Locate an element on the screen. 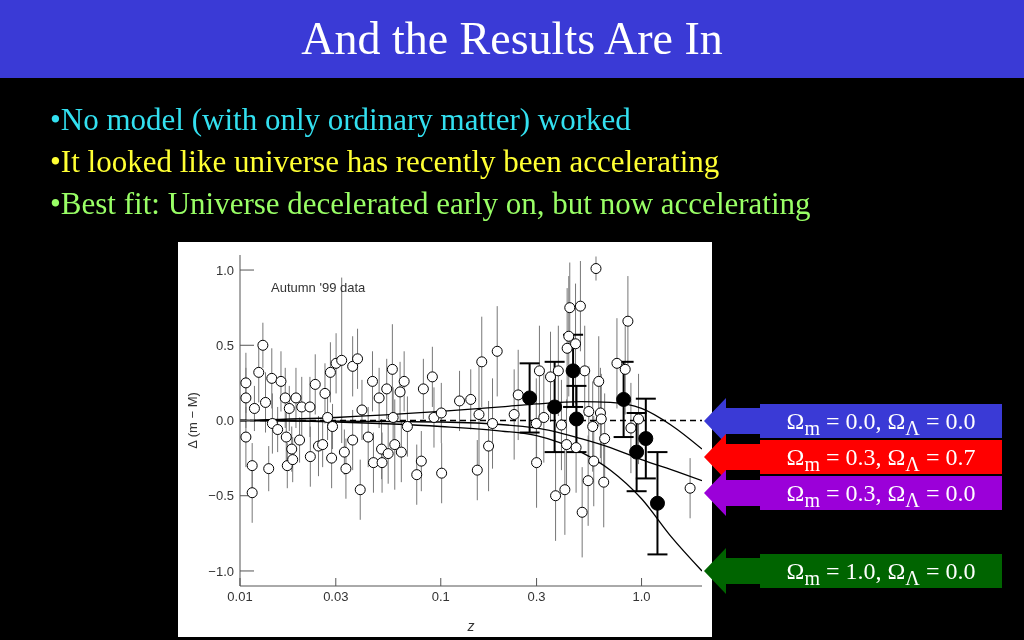 The width and height of the screenshot is (1024, 640). y-tick-label: 0.0 is located at coordinates (224, 421).